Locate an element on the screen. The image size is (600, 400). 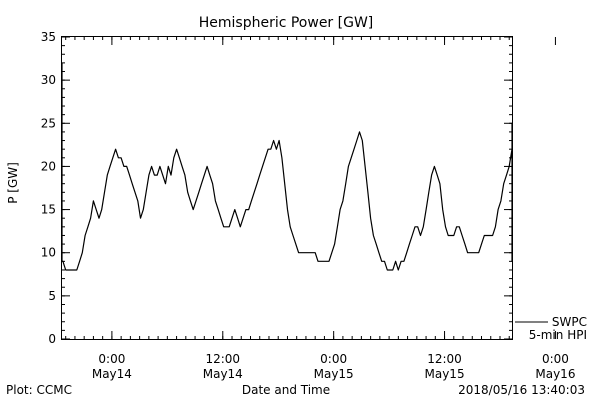
footer-plot-credit: Plot: CCMC is located at coordinates (39, 390).